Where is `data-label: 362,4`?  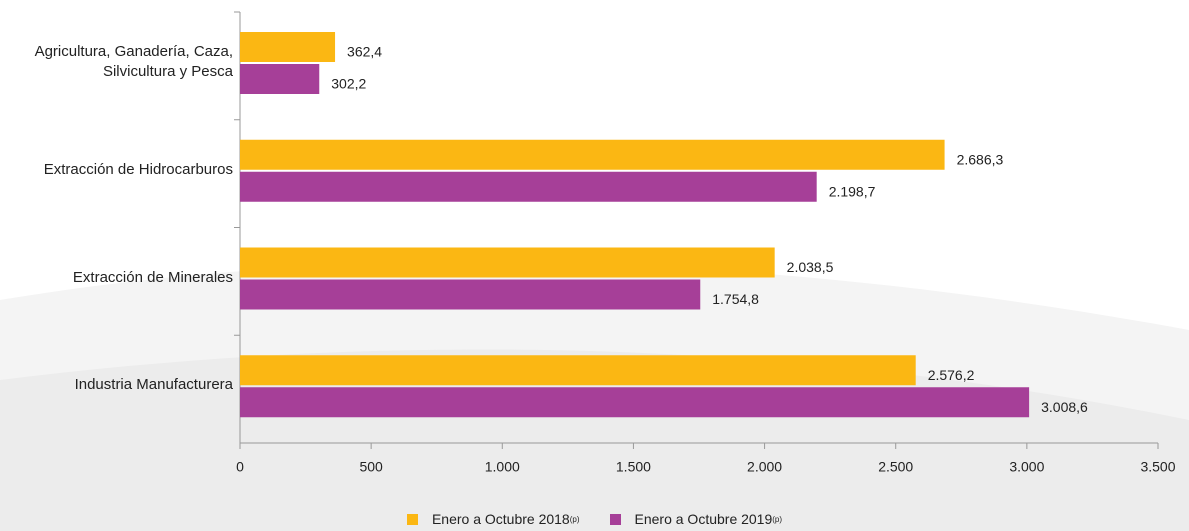
data-label: 362,4 is located at coordinates (364, 52).